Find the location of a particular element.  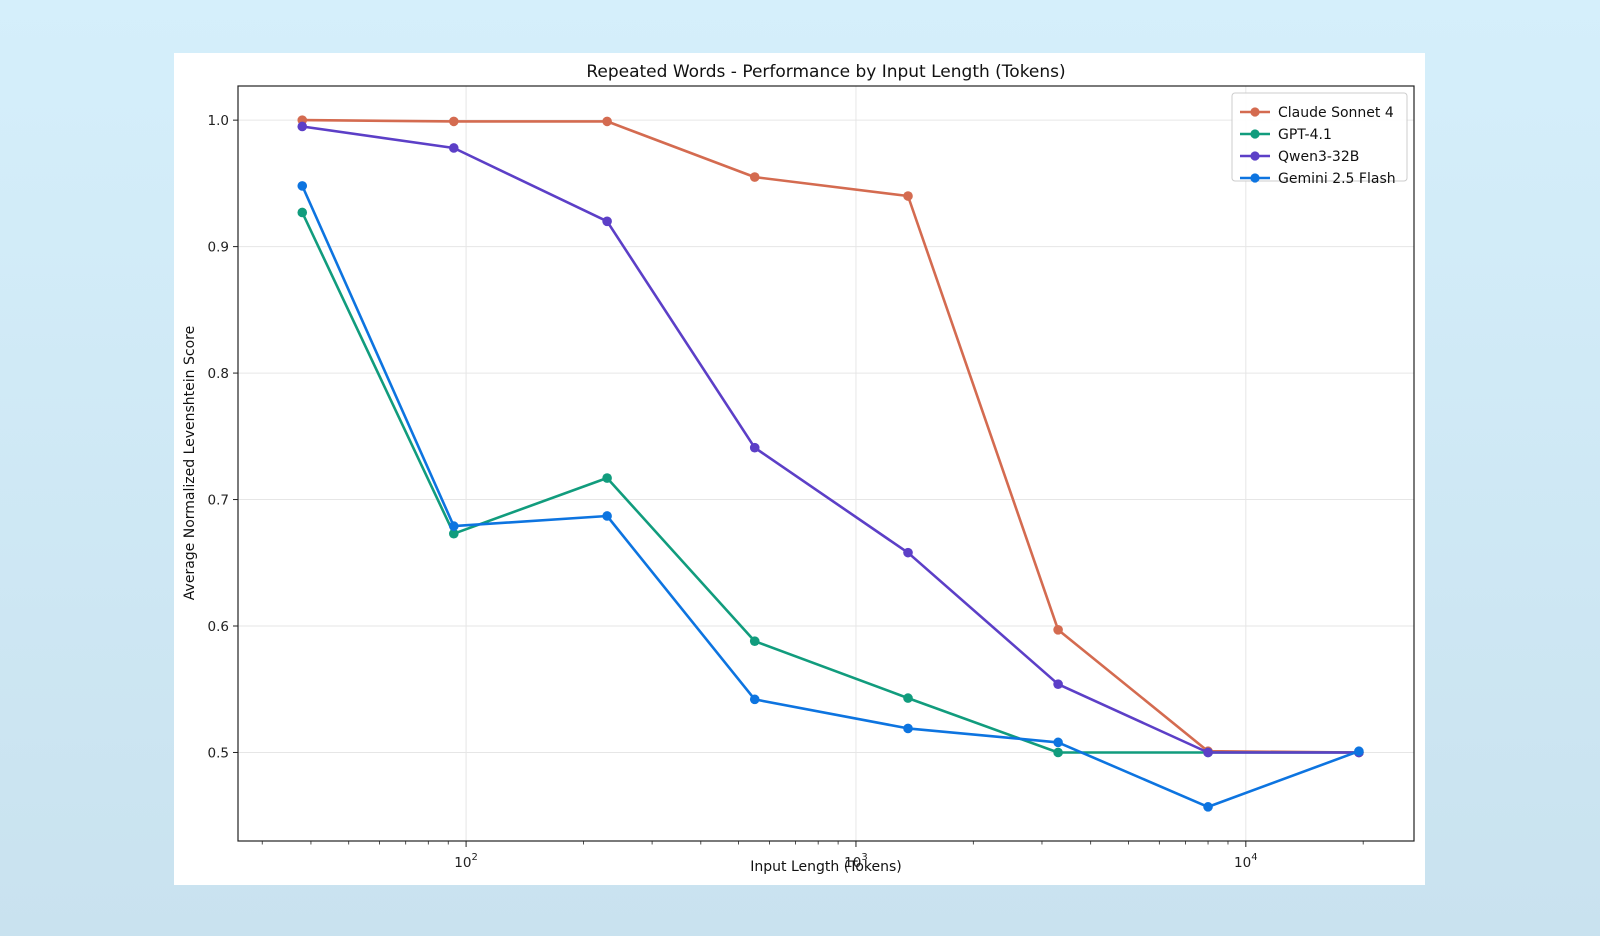

x-tick-exponent: 4 is located at coordinates (1254, 857).